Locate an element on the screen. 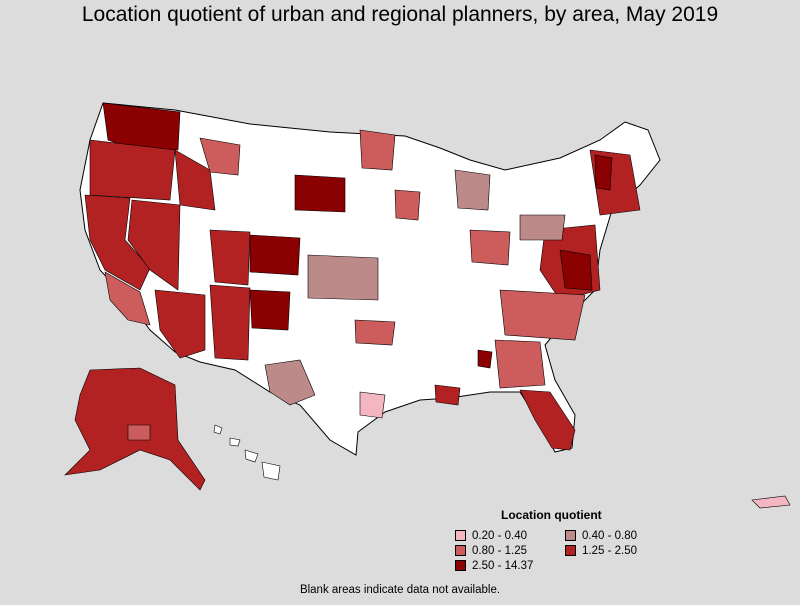 This screenshot has width=800, height=605. area-michigan is located at coordinates (472, 190).